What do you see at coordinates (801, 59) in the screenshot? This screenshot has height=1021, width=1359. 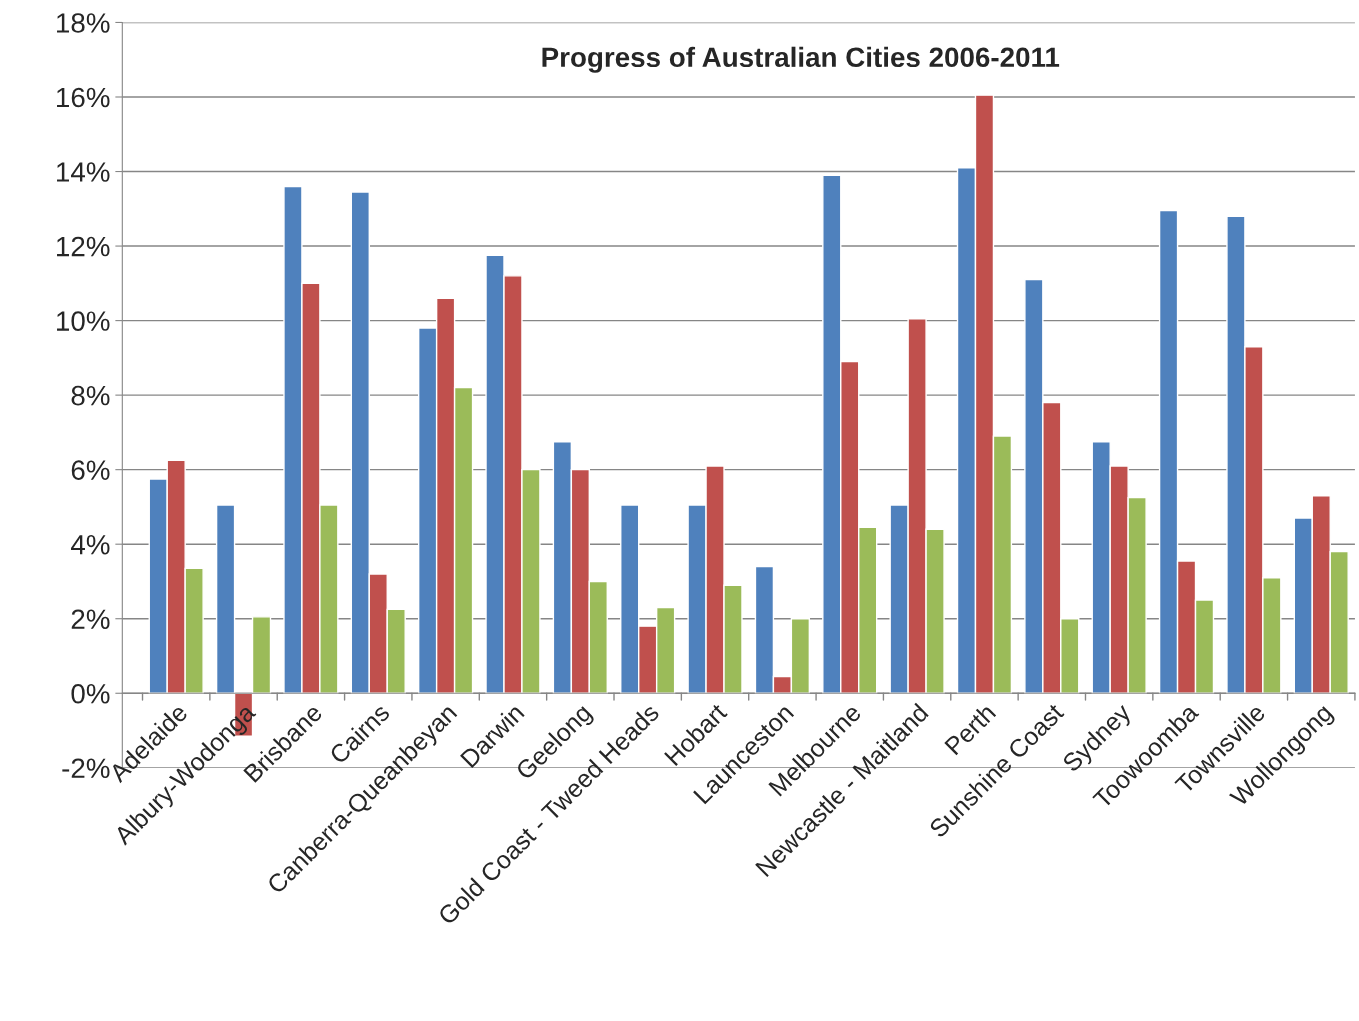 I see `text: Progress of Australian Cities 2006-2011` at bounding box center [801, 59].